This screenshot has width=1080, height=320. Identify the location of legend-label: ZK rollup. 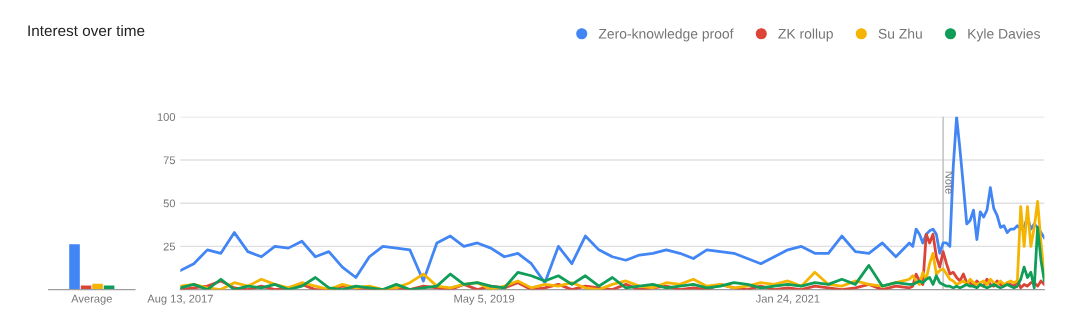
(805, 35).